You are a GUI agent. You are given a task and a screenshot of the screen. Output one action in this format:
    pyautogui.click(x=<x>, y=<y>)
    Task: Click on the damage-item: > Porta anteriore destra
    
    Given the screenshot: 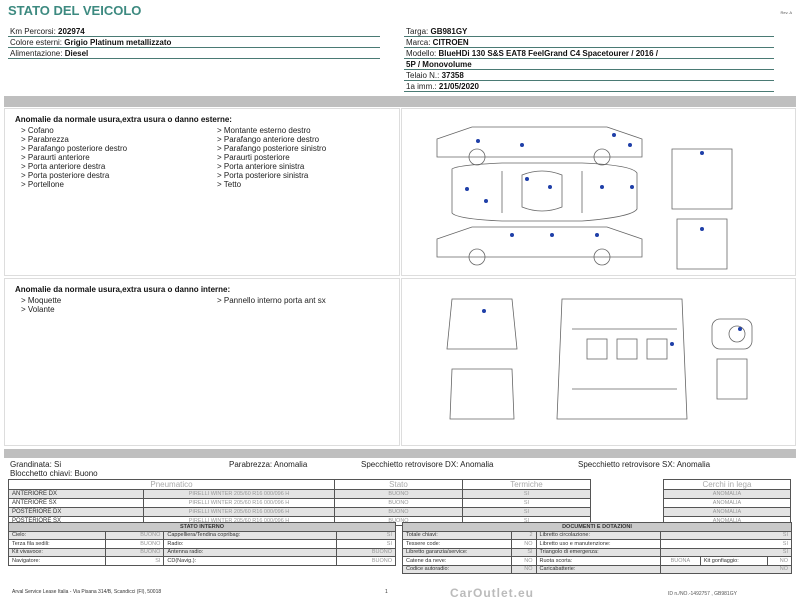 What is the action you would take?
    pyautogui.click(x=63, y=166)
    